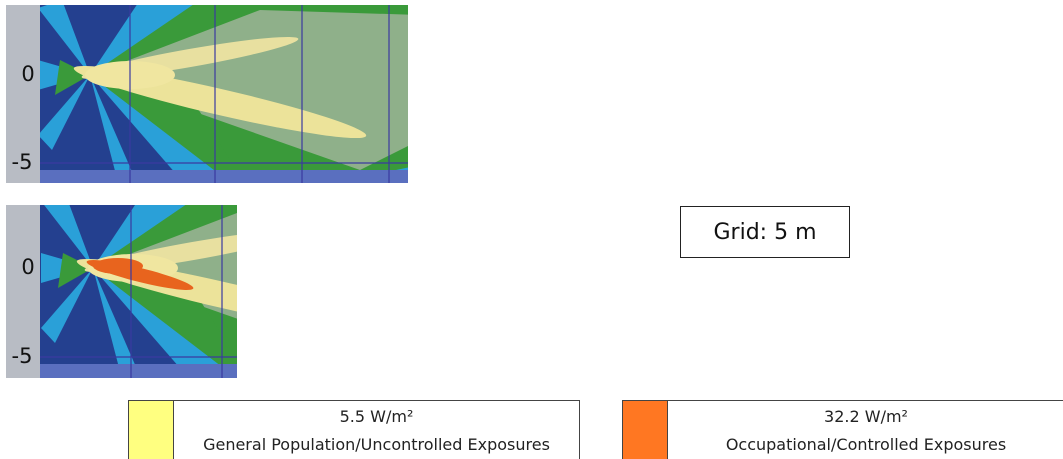 The width and height of the screenshot is (1063, 459). What do you see at coordinates (866, 444) in the screenshot?
I see `legend-label: Occupational/Controlled Exposures` at bounding box center [866, 444].